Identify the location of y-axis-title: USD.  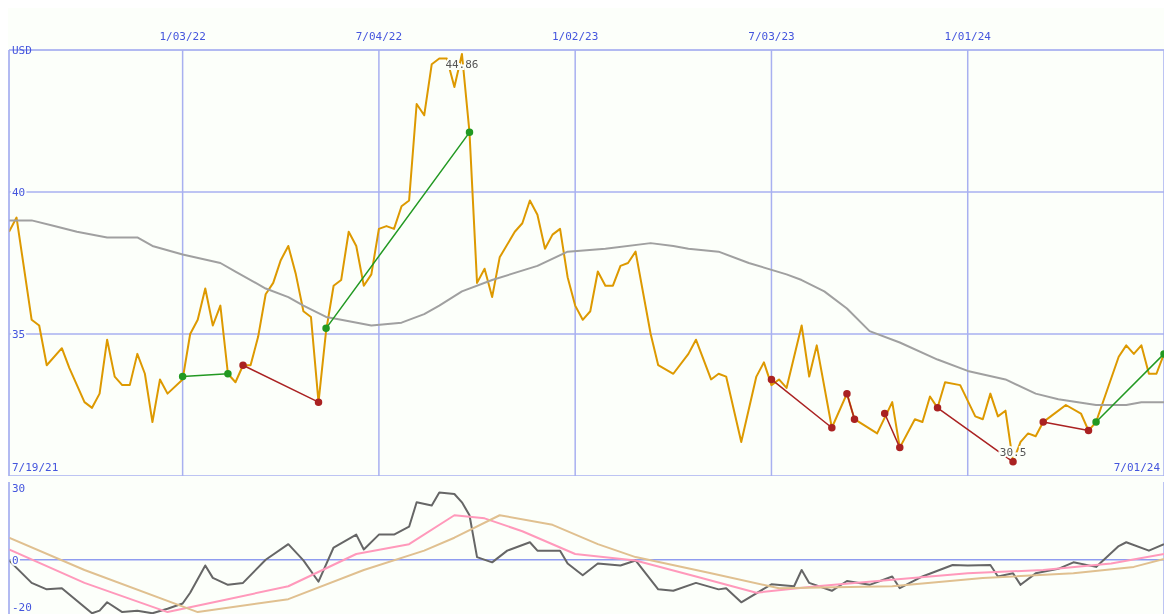
(22, 50).